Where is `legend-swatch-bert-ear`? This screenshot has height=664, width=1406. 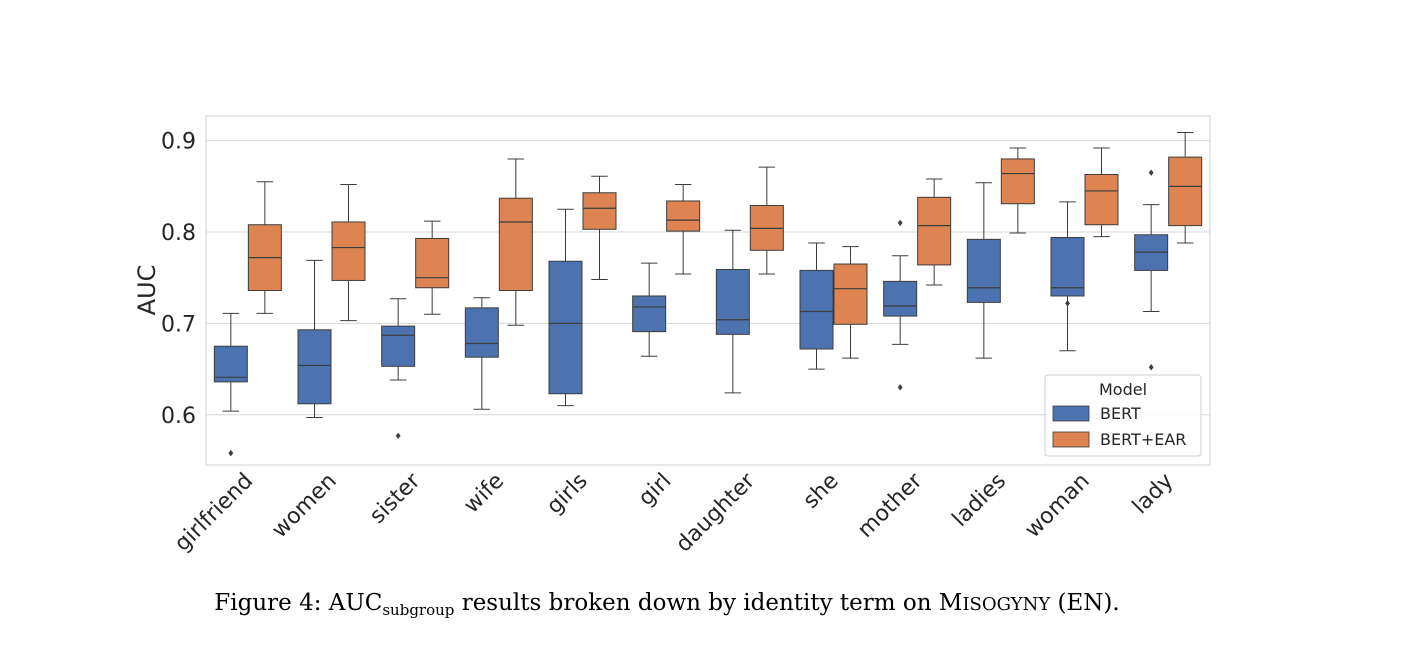 legend-swatch-bert-ear is located at coordinates (1071, 439).